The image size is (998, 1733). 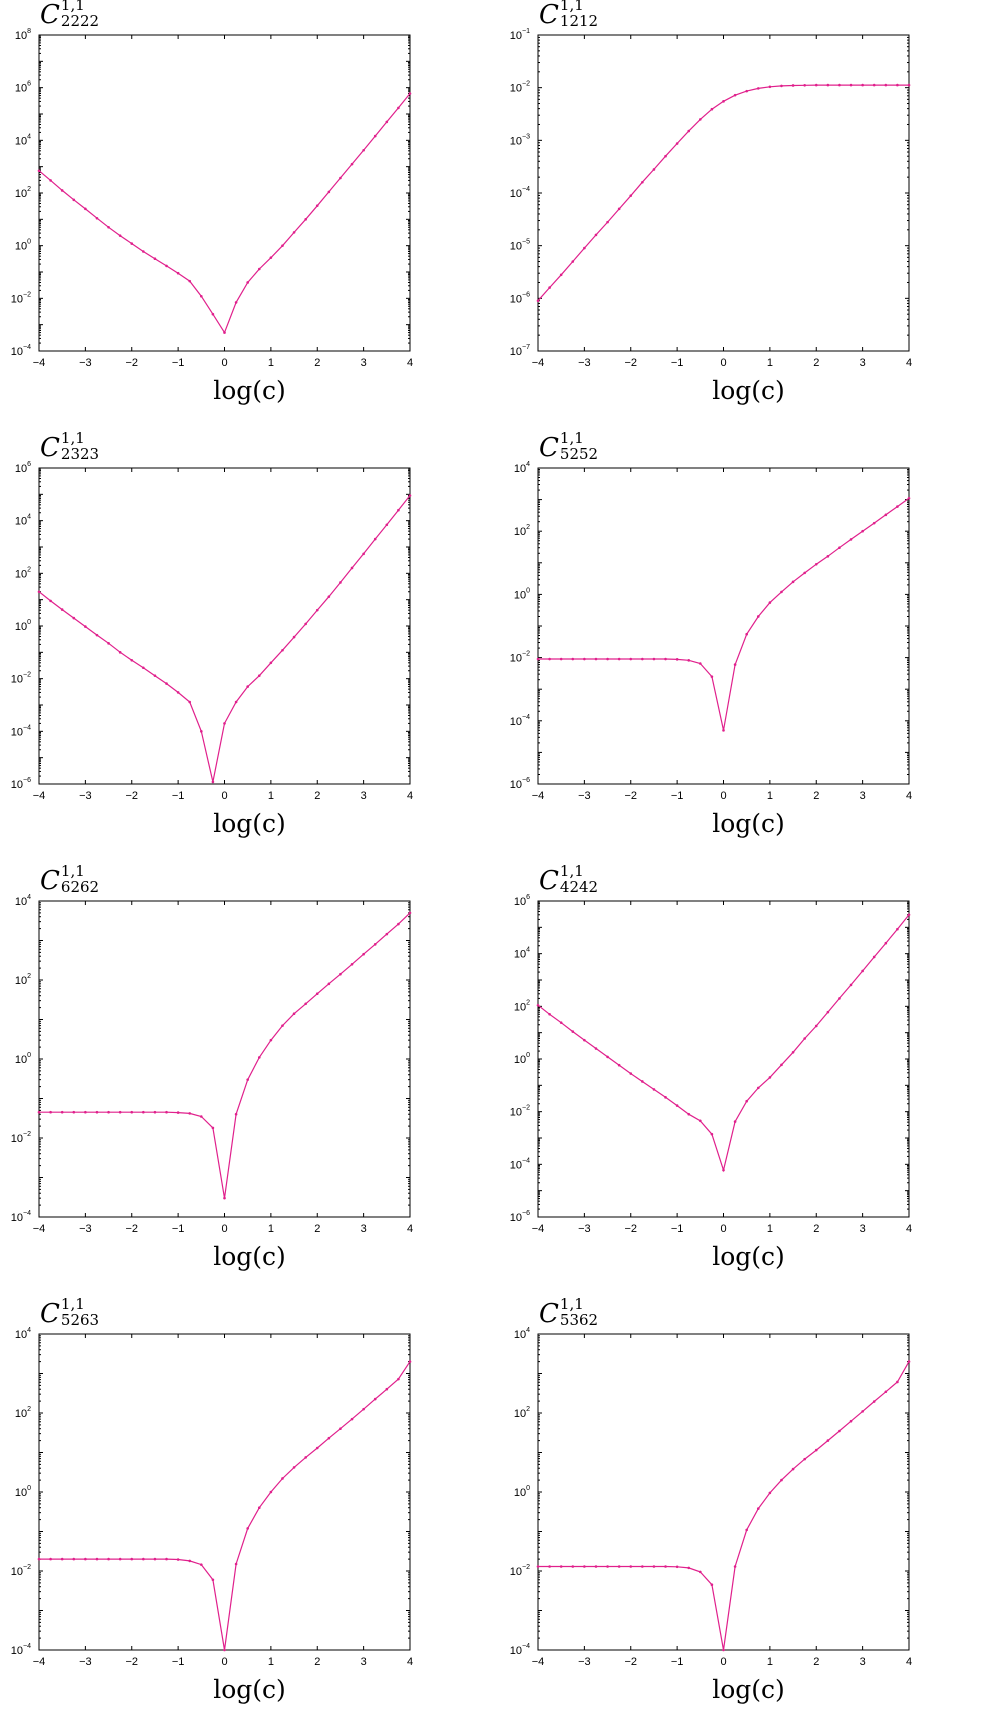 What do you see at coordinates (571, 7) in the screenshot?
I see `chart-title-superscript: 1,1` at bounding box center [571, 7].